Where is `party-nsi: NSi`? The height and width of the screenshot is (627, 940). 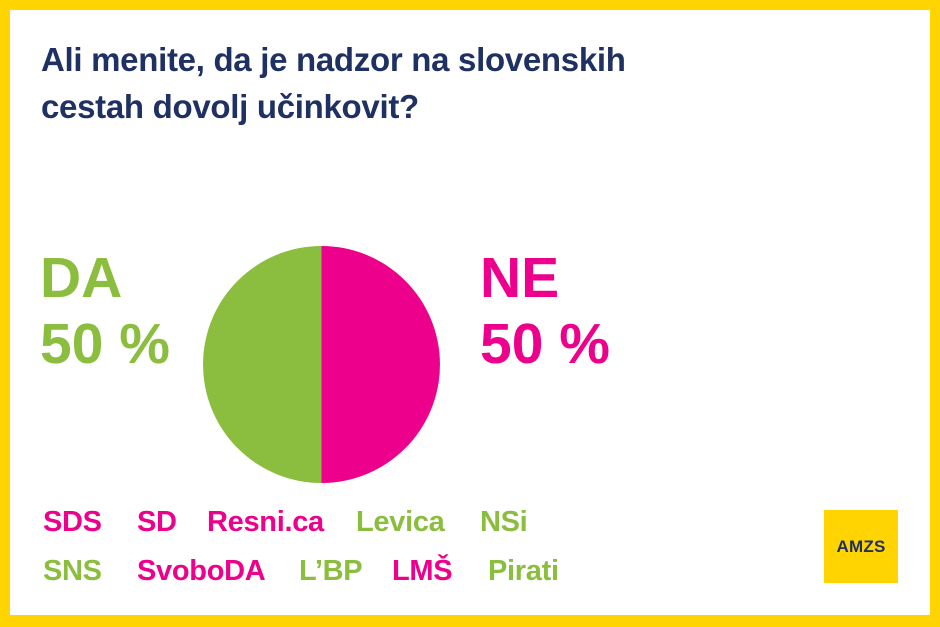 party-nsi: NSi is located at coordinates (504, 522).